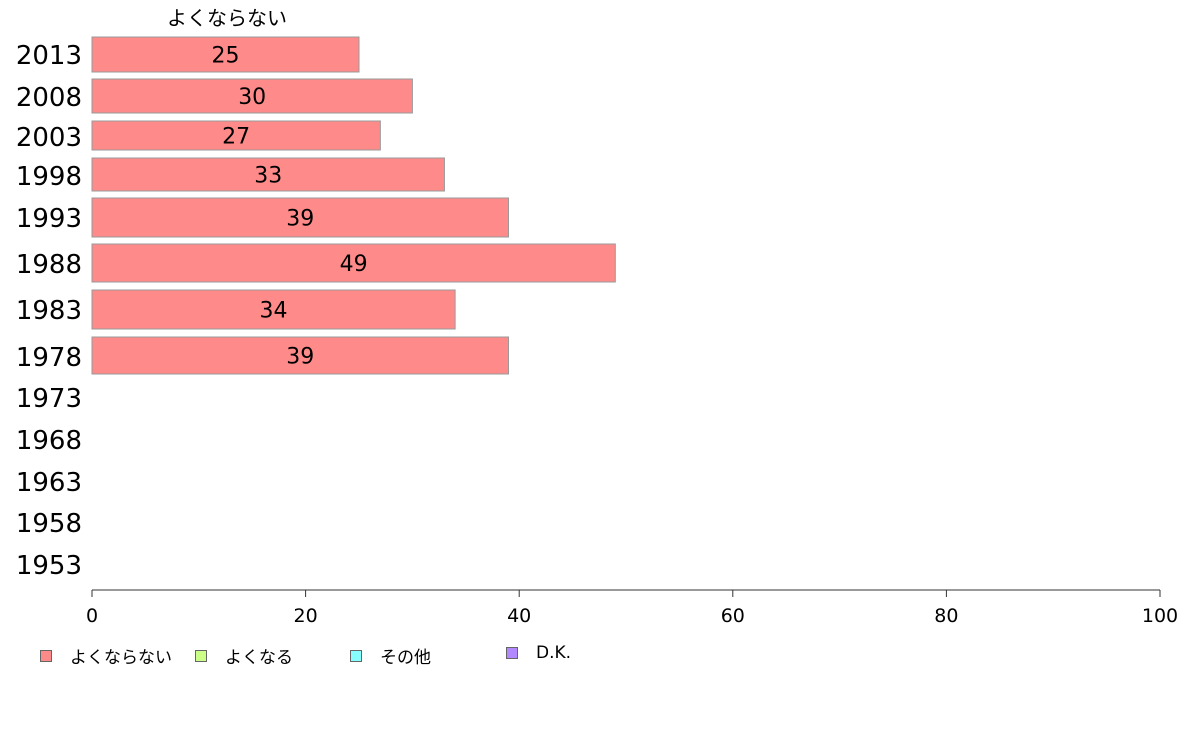 The height and width of the screenshot is (736, 1188). I want to click on y-tick-label: 1998, so click(49, 177).